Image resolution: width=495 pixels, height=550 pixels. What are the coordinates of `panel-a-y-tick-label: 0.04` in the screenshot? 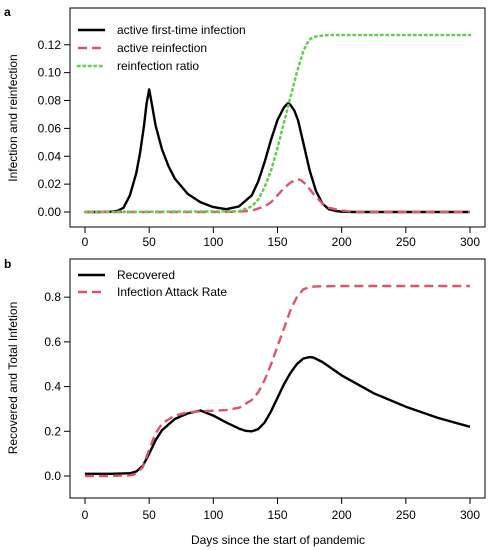 It's located at (50, 156).